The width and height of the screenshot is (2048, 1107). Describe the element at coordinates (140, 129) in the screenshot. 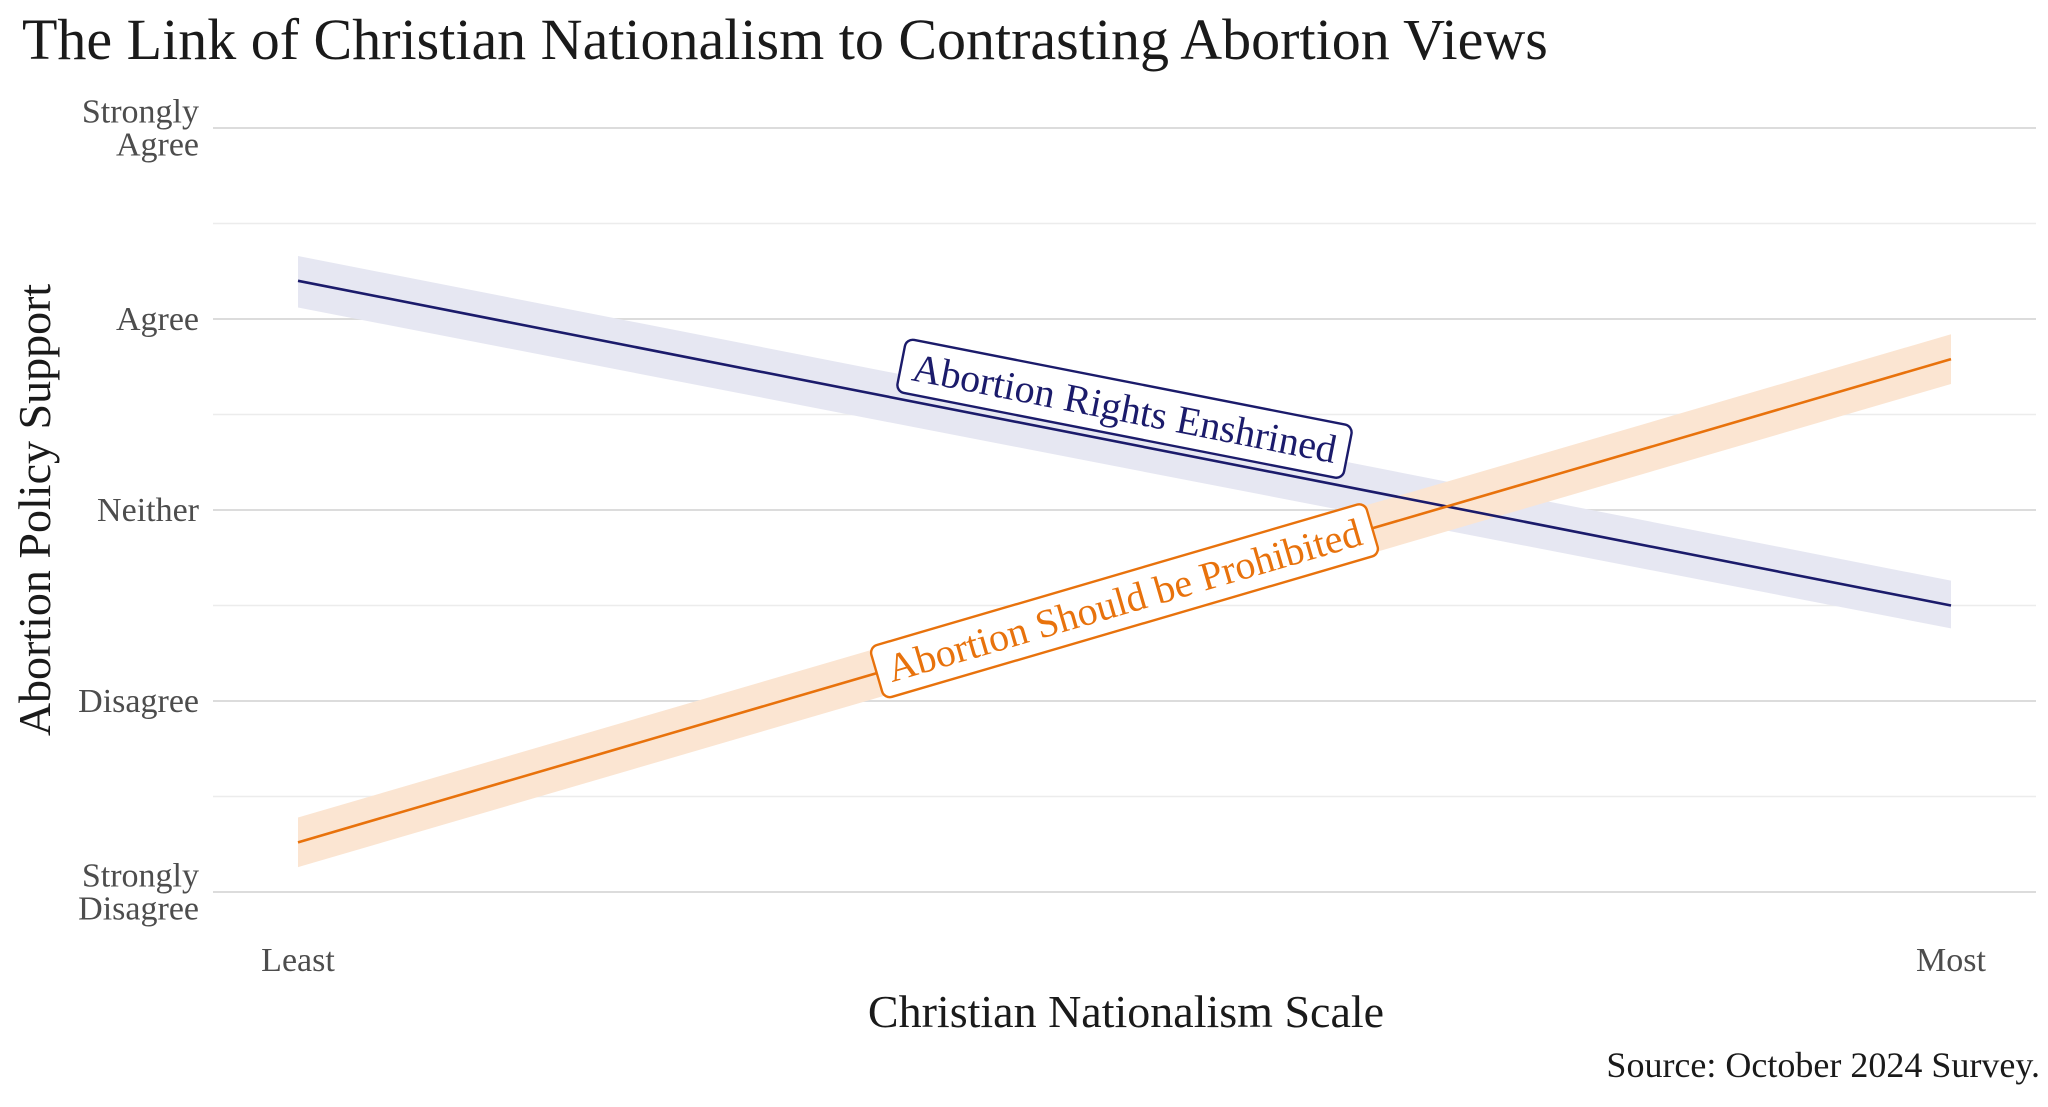

I see `y-tick-label: Strongly Agree` at that location.